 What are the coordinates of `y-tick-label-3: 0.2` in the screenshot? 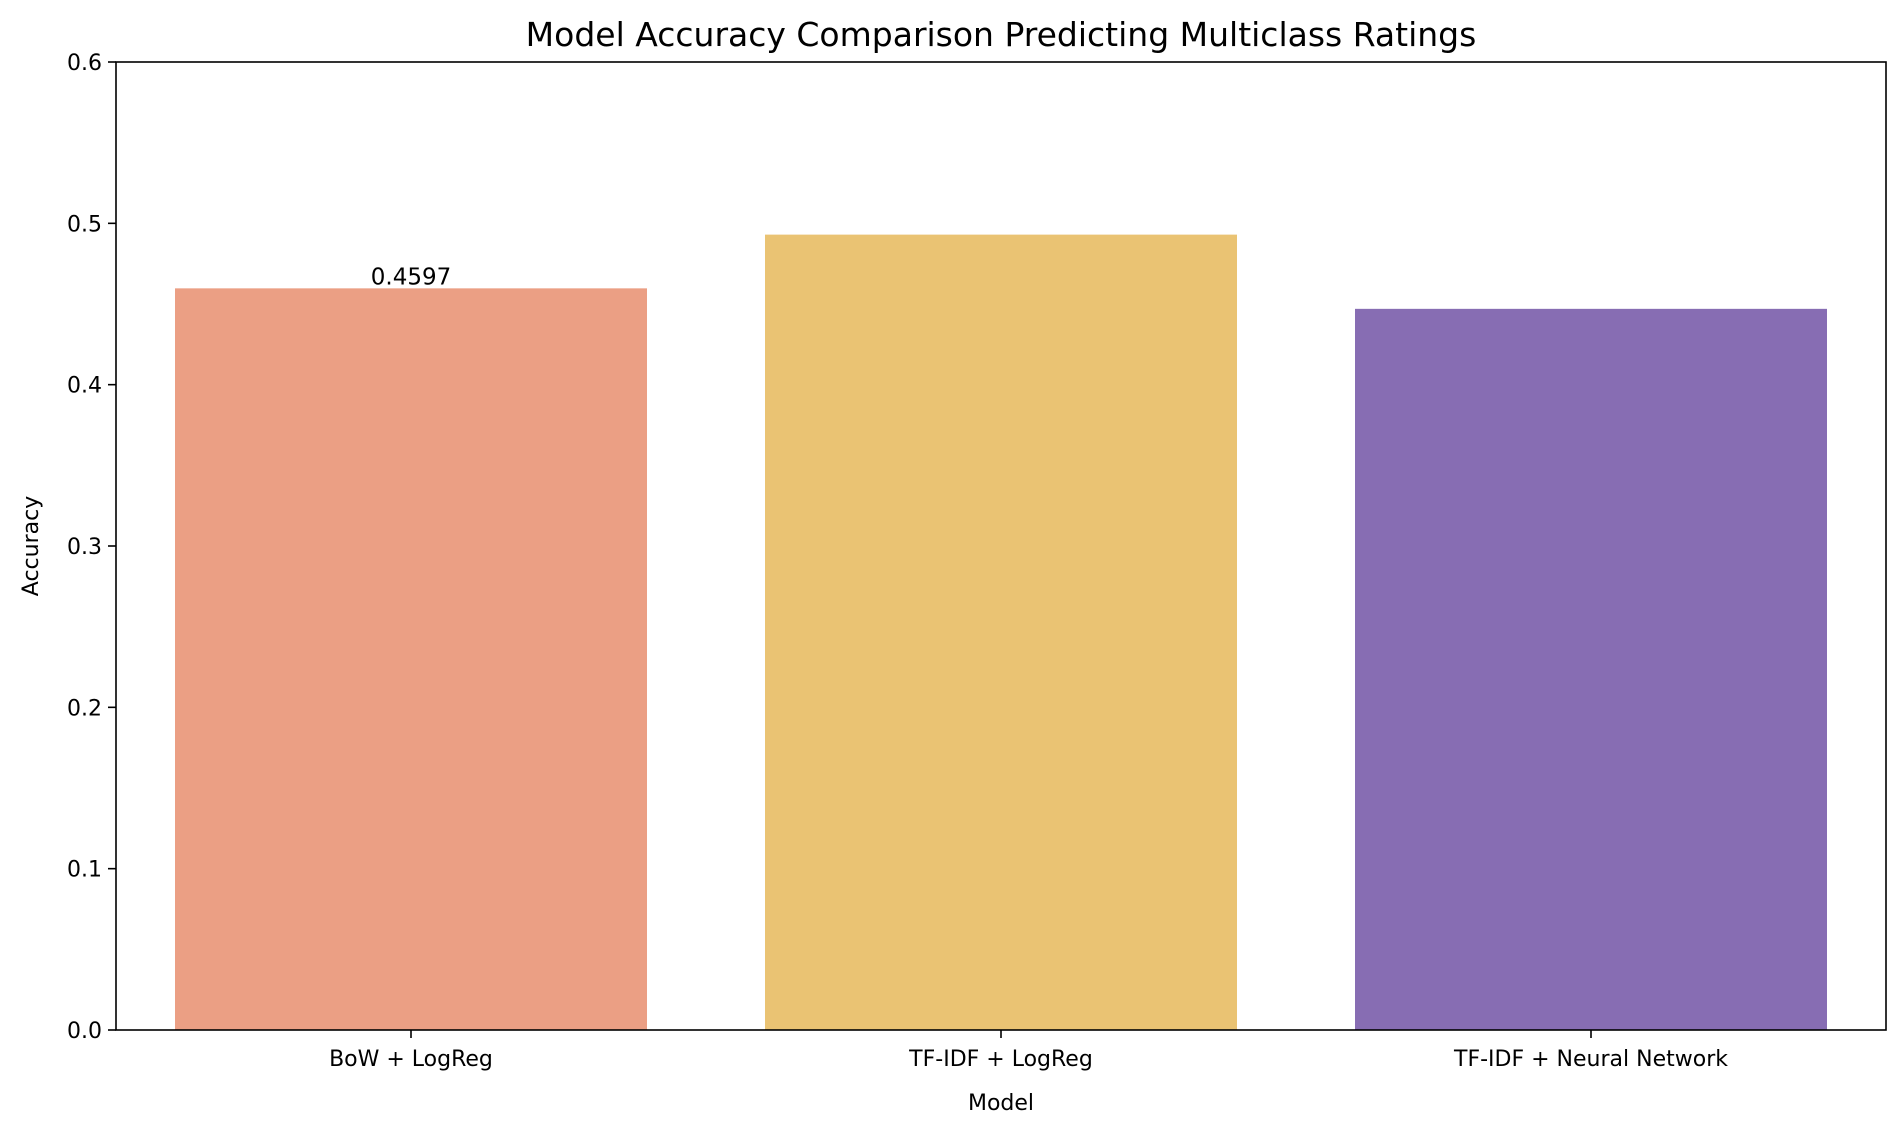 It's located at (84, 708).